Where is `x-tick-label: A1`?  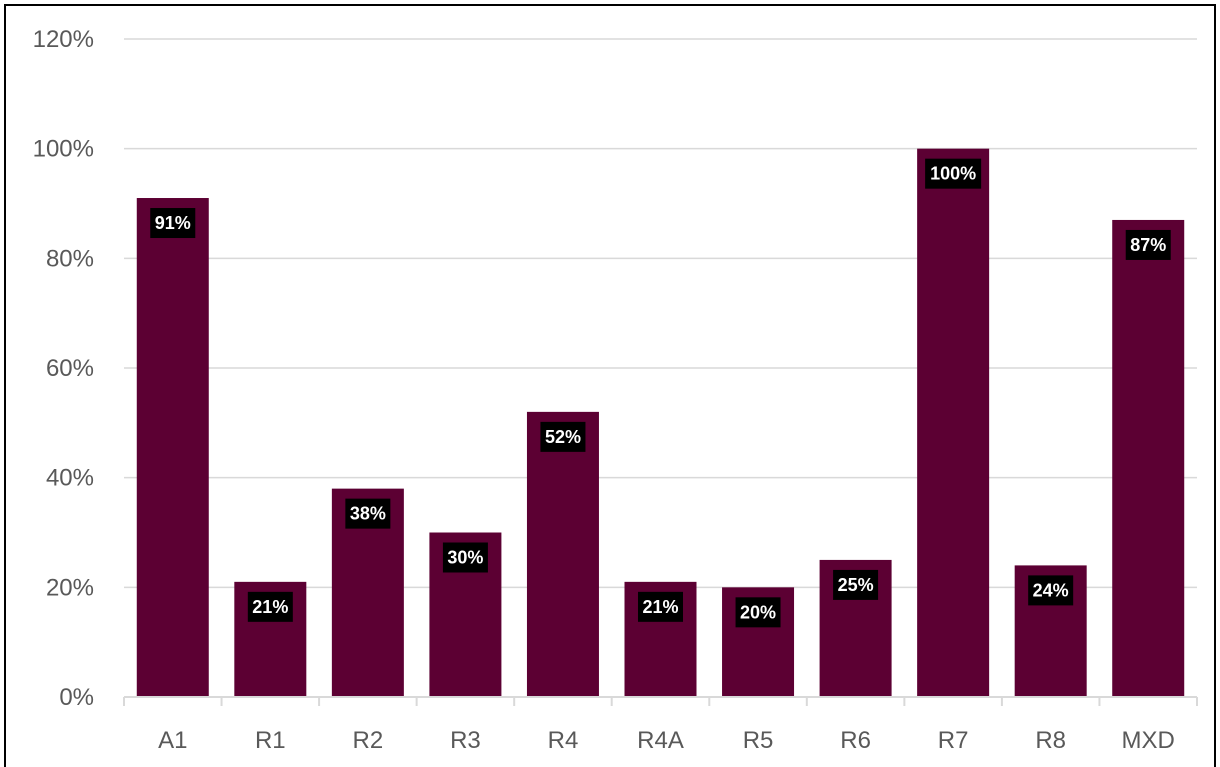
x-tick-label: A1 is located at coordinates (172, 740).